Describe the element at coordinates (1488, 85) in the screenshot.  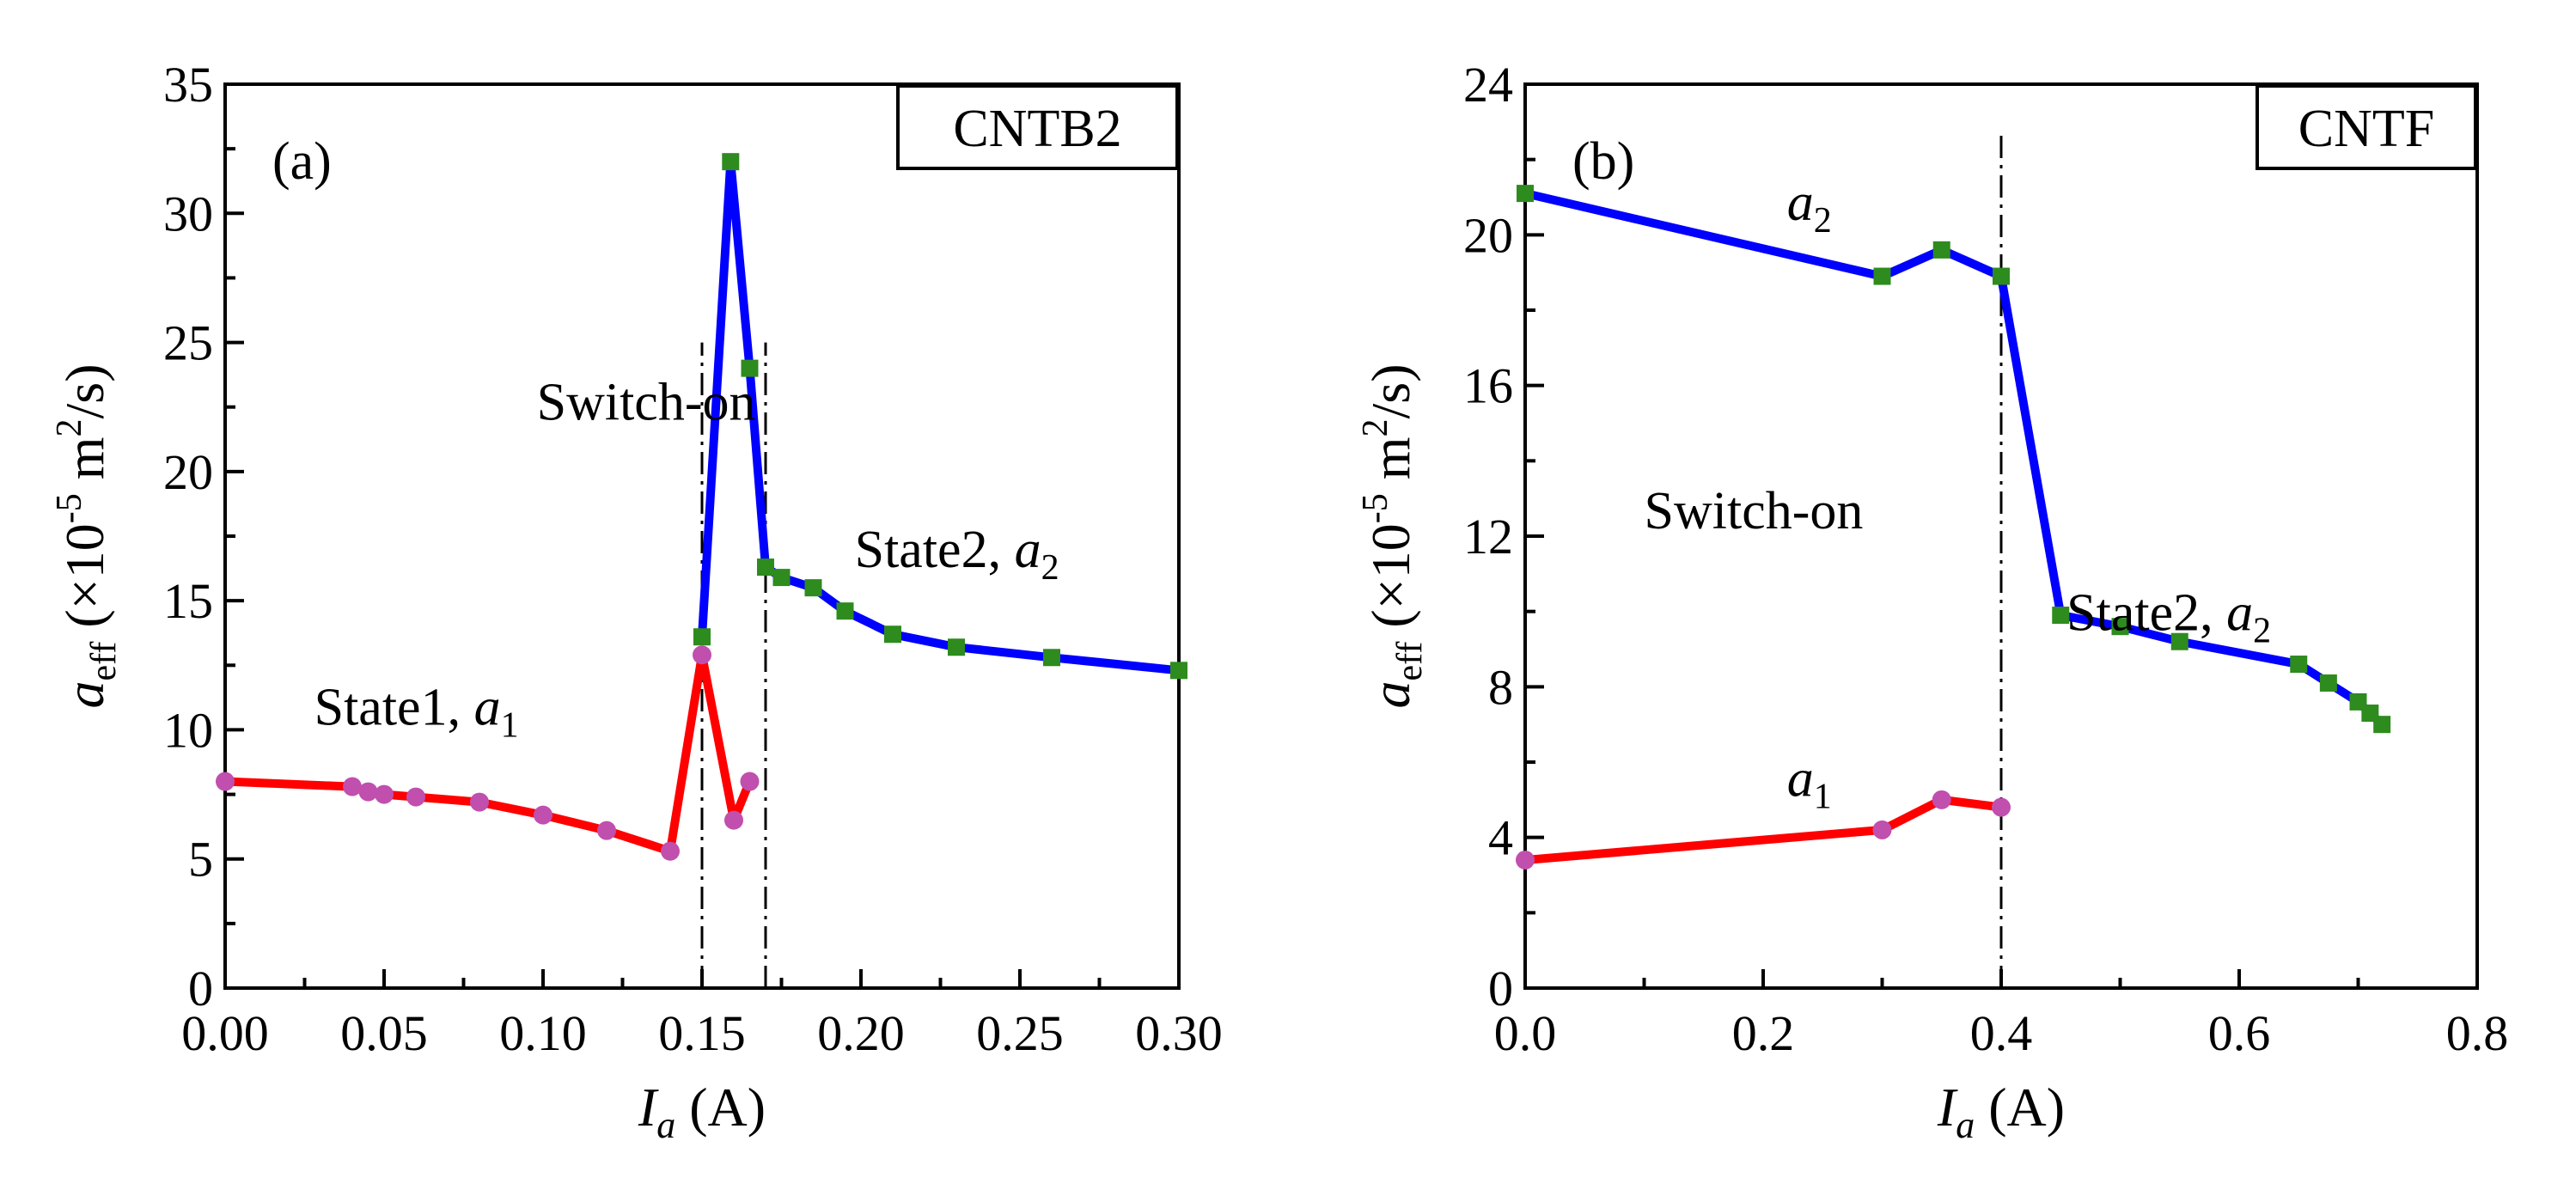
I see `y-tick-label: 24` at that location.